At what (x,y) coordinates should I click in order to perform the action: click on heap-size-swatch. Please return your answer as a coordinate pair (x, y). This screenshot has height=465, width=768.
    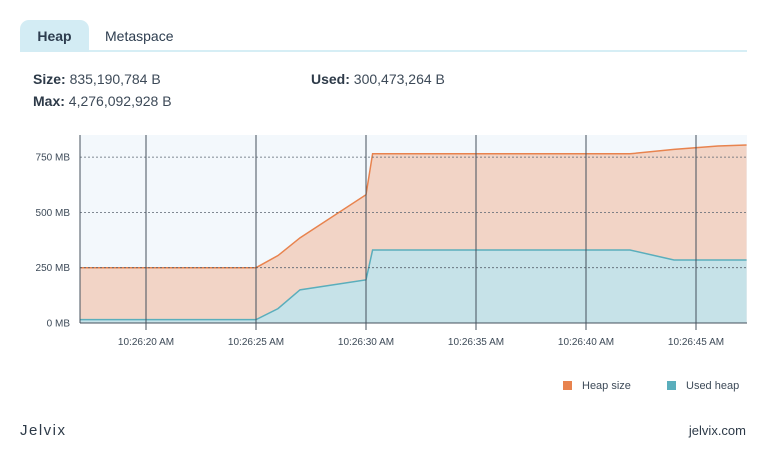
    Looking at the image, I should click on (567, 385).